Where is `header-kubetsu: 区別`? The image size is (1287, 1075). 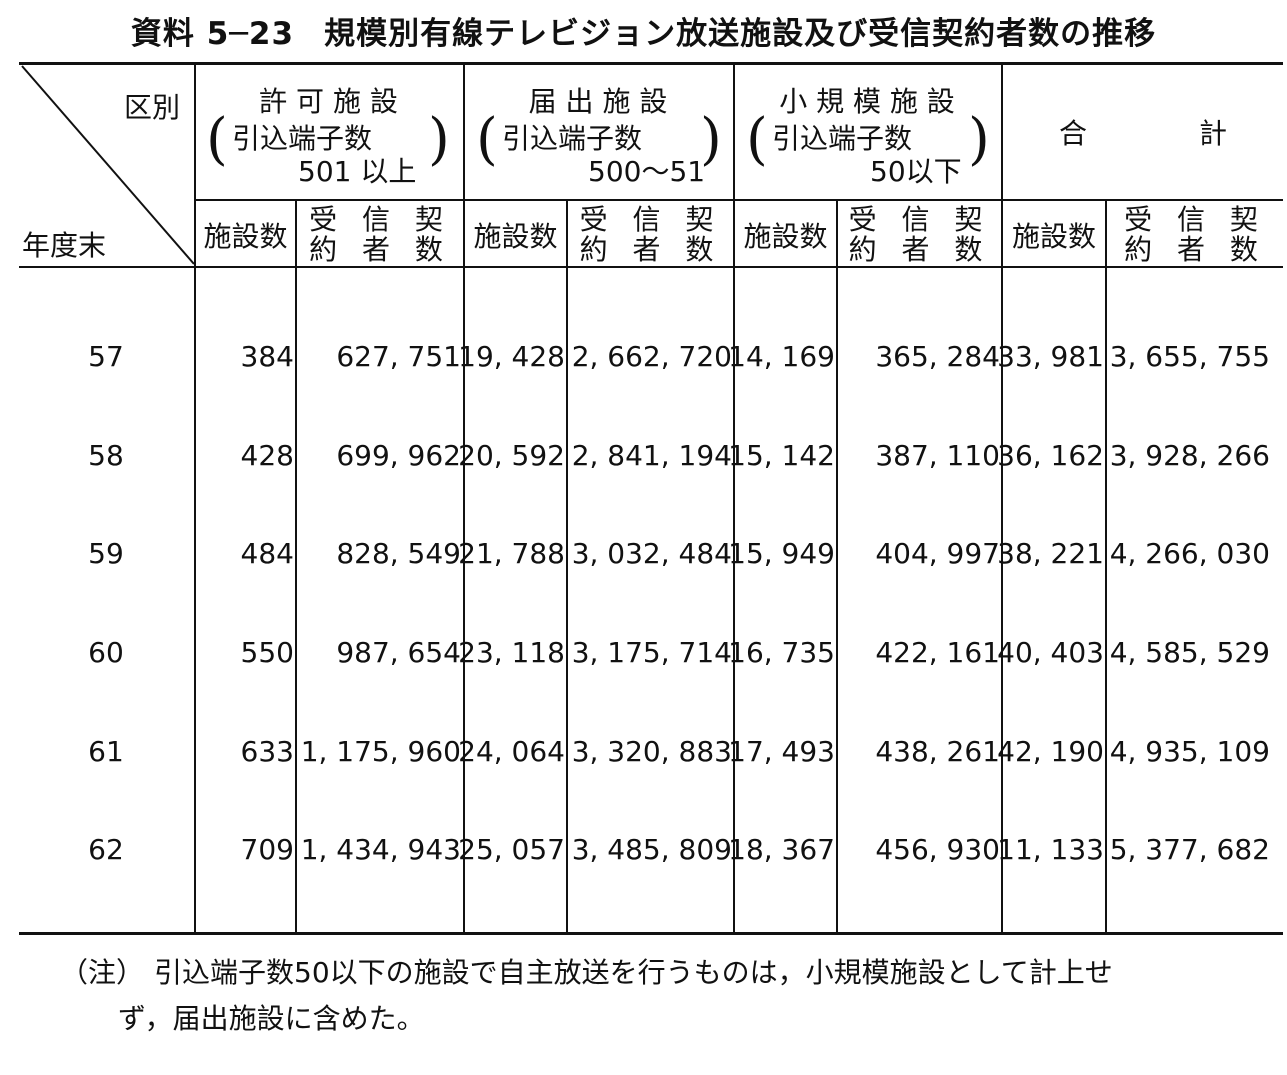 header-kubetsu: 区別 is located at coordinates (152, 107).